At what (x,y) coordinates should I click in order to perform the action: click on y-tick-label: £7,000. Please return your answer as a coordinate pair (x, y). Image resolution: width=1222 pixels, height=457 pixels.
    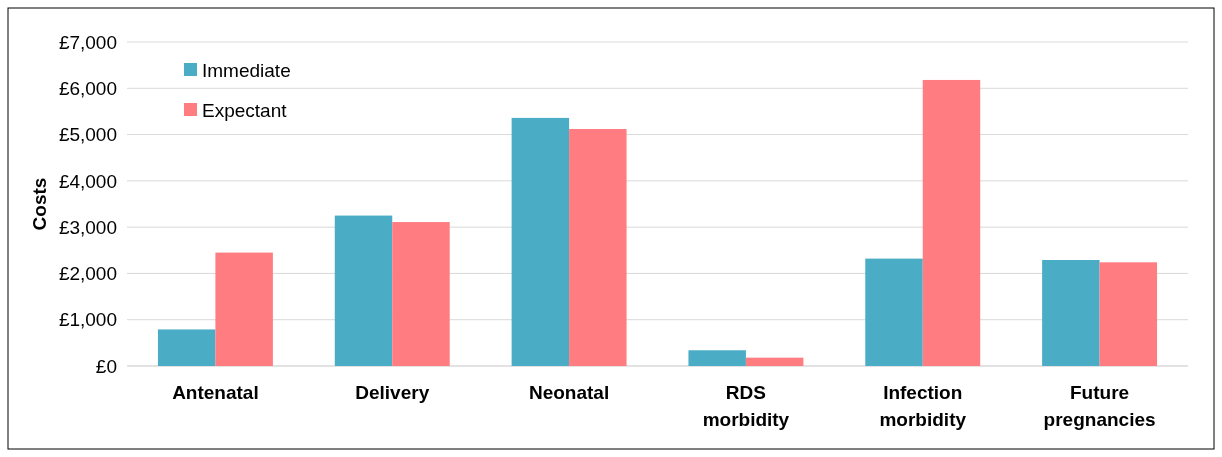
    Looking at the image, I should click on (87, 42).